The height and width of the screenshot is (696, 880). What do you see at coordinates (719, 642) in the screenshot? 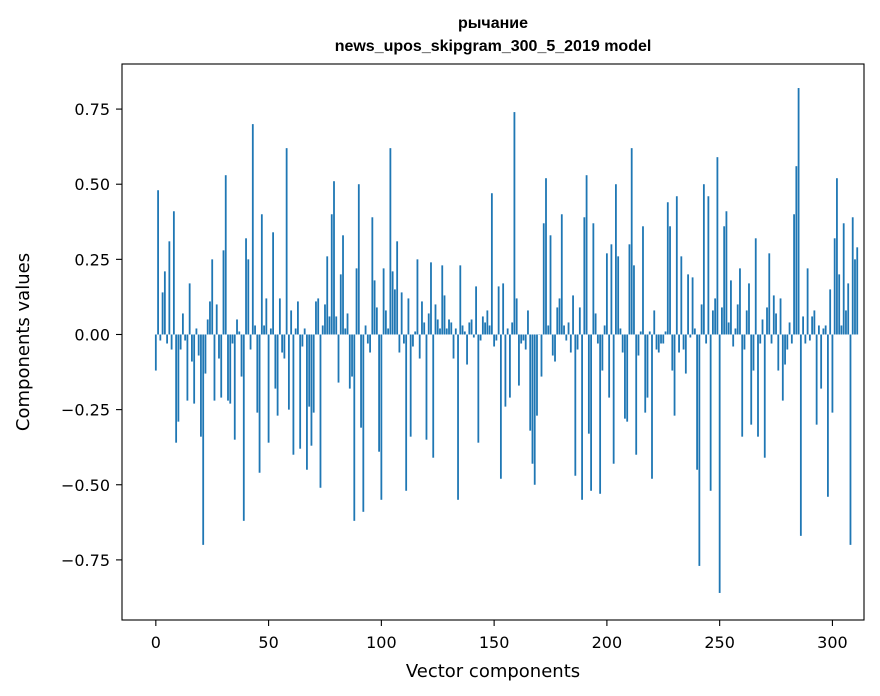
I see `x-tick-label: 250` at bounding box center [719, 642].